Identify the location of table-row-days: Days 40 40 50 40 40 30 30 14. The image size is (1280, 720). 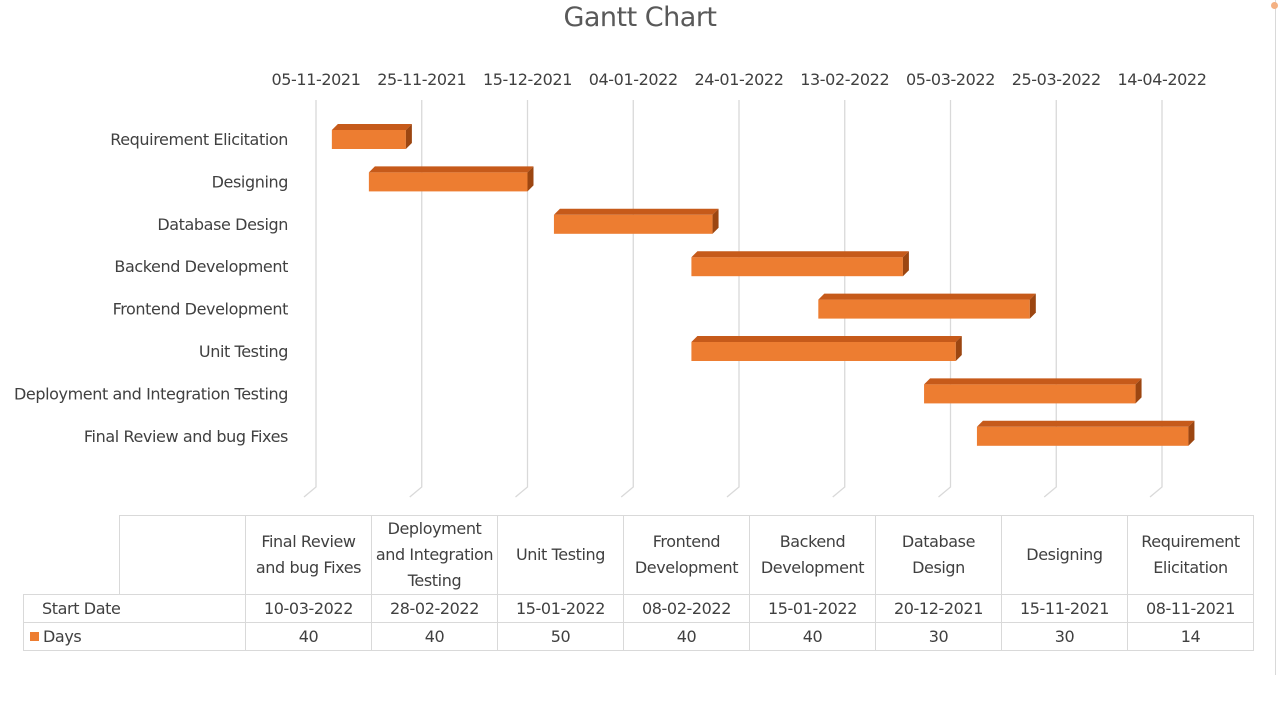
(638, 636).